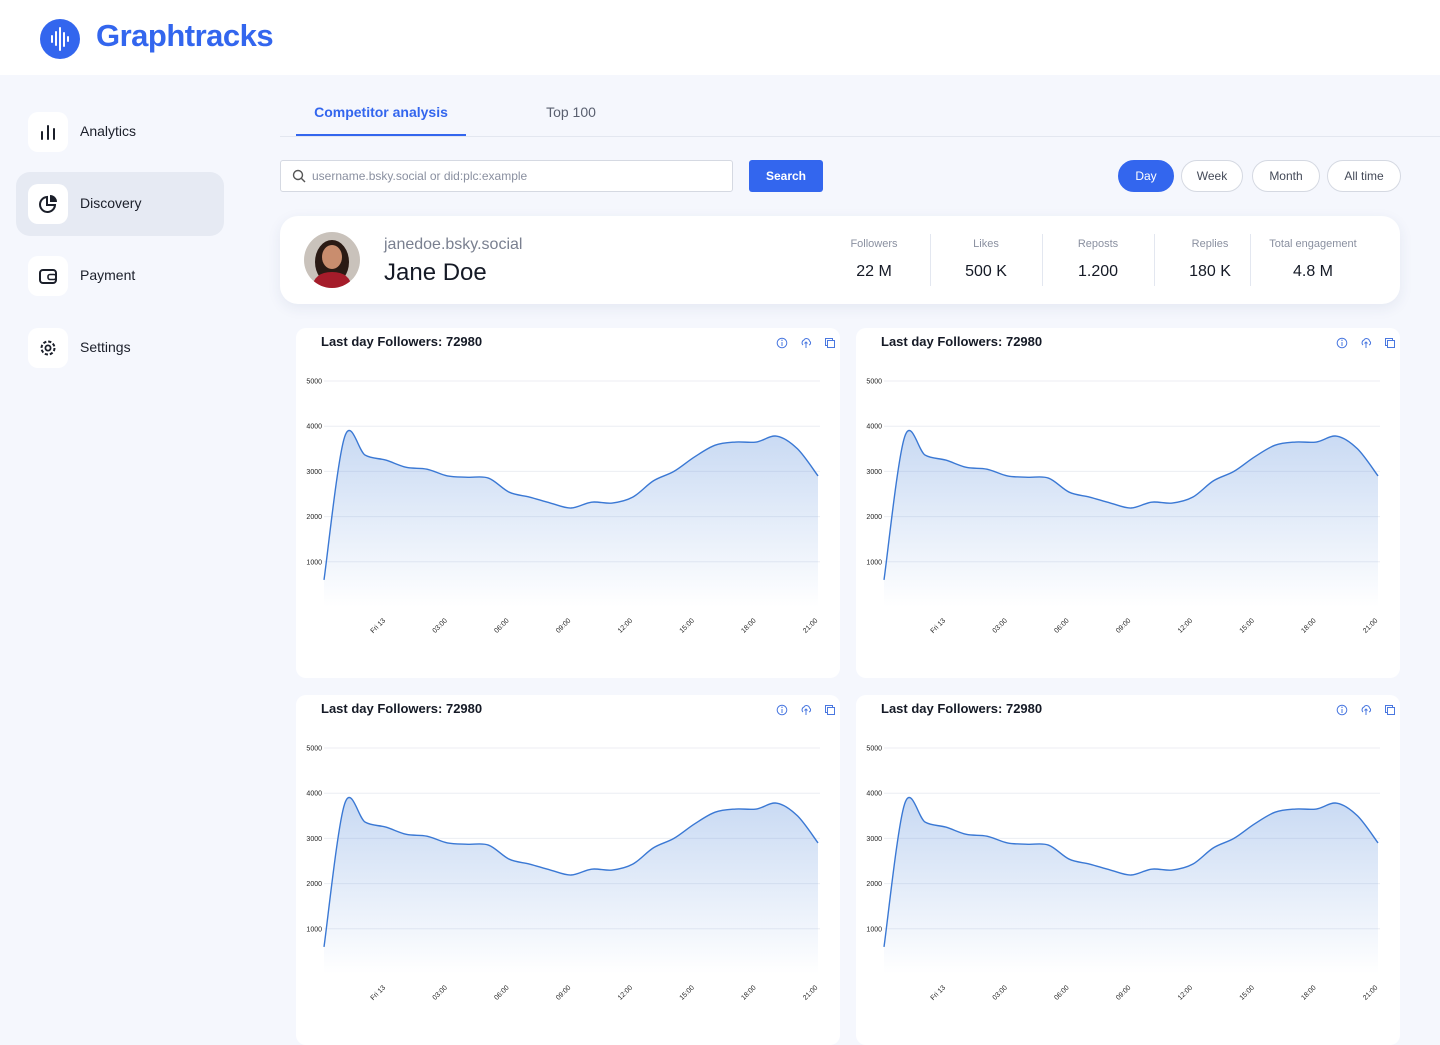 The width and height of the screenshot is (1440, 1045). I want to click on stat-label: Reposts, so click(1098, 244).